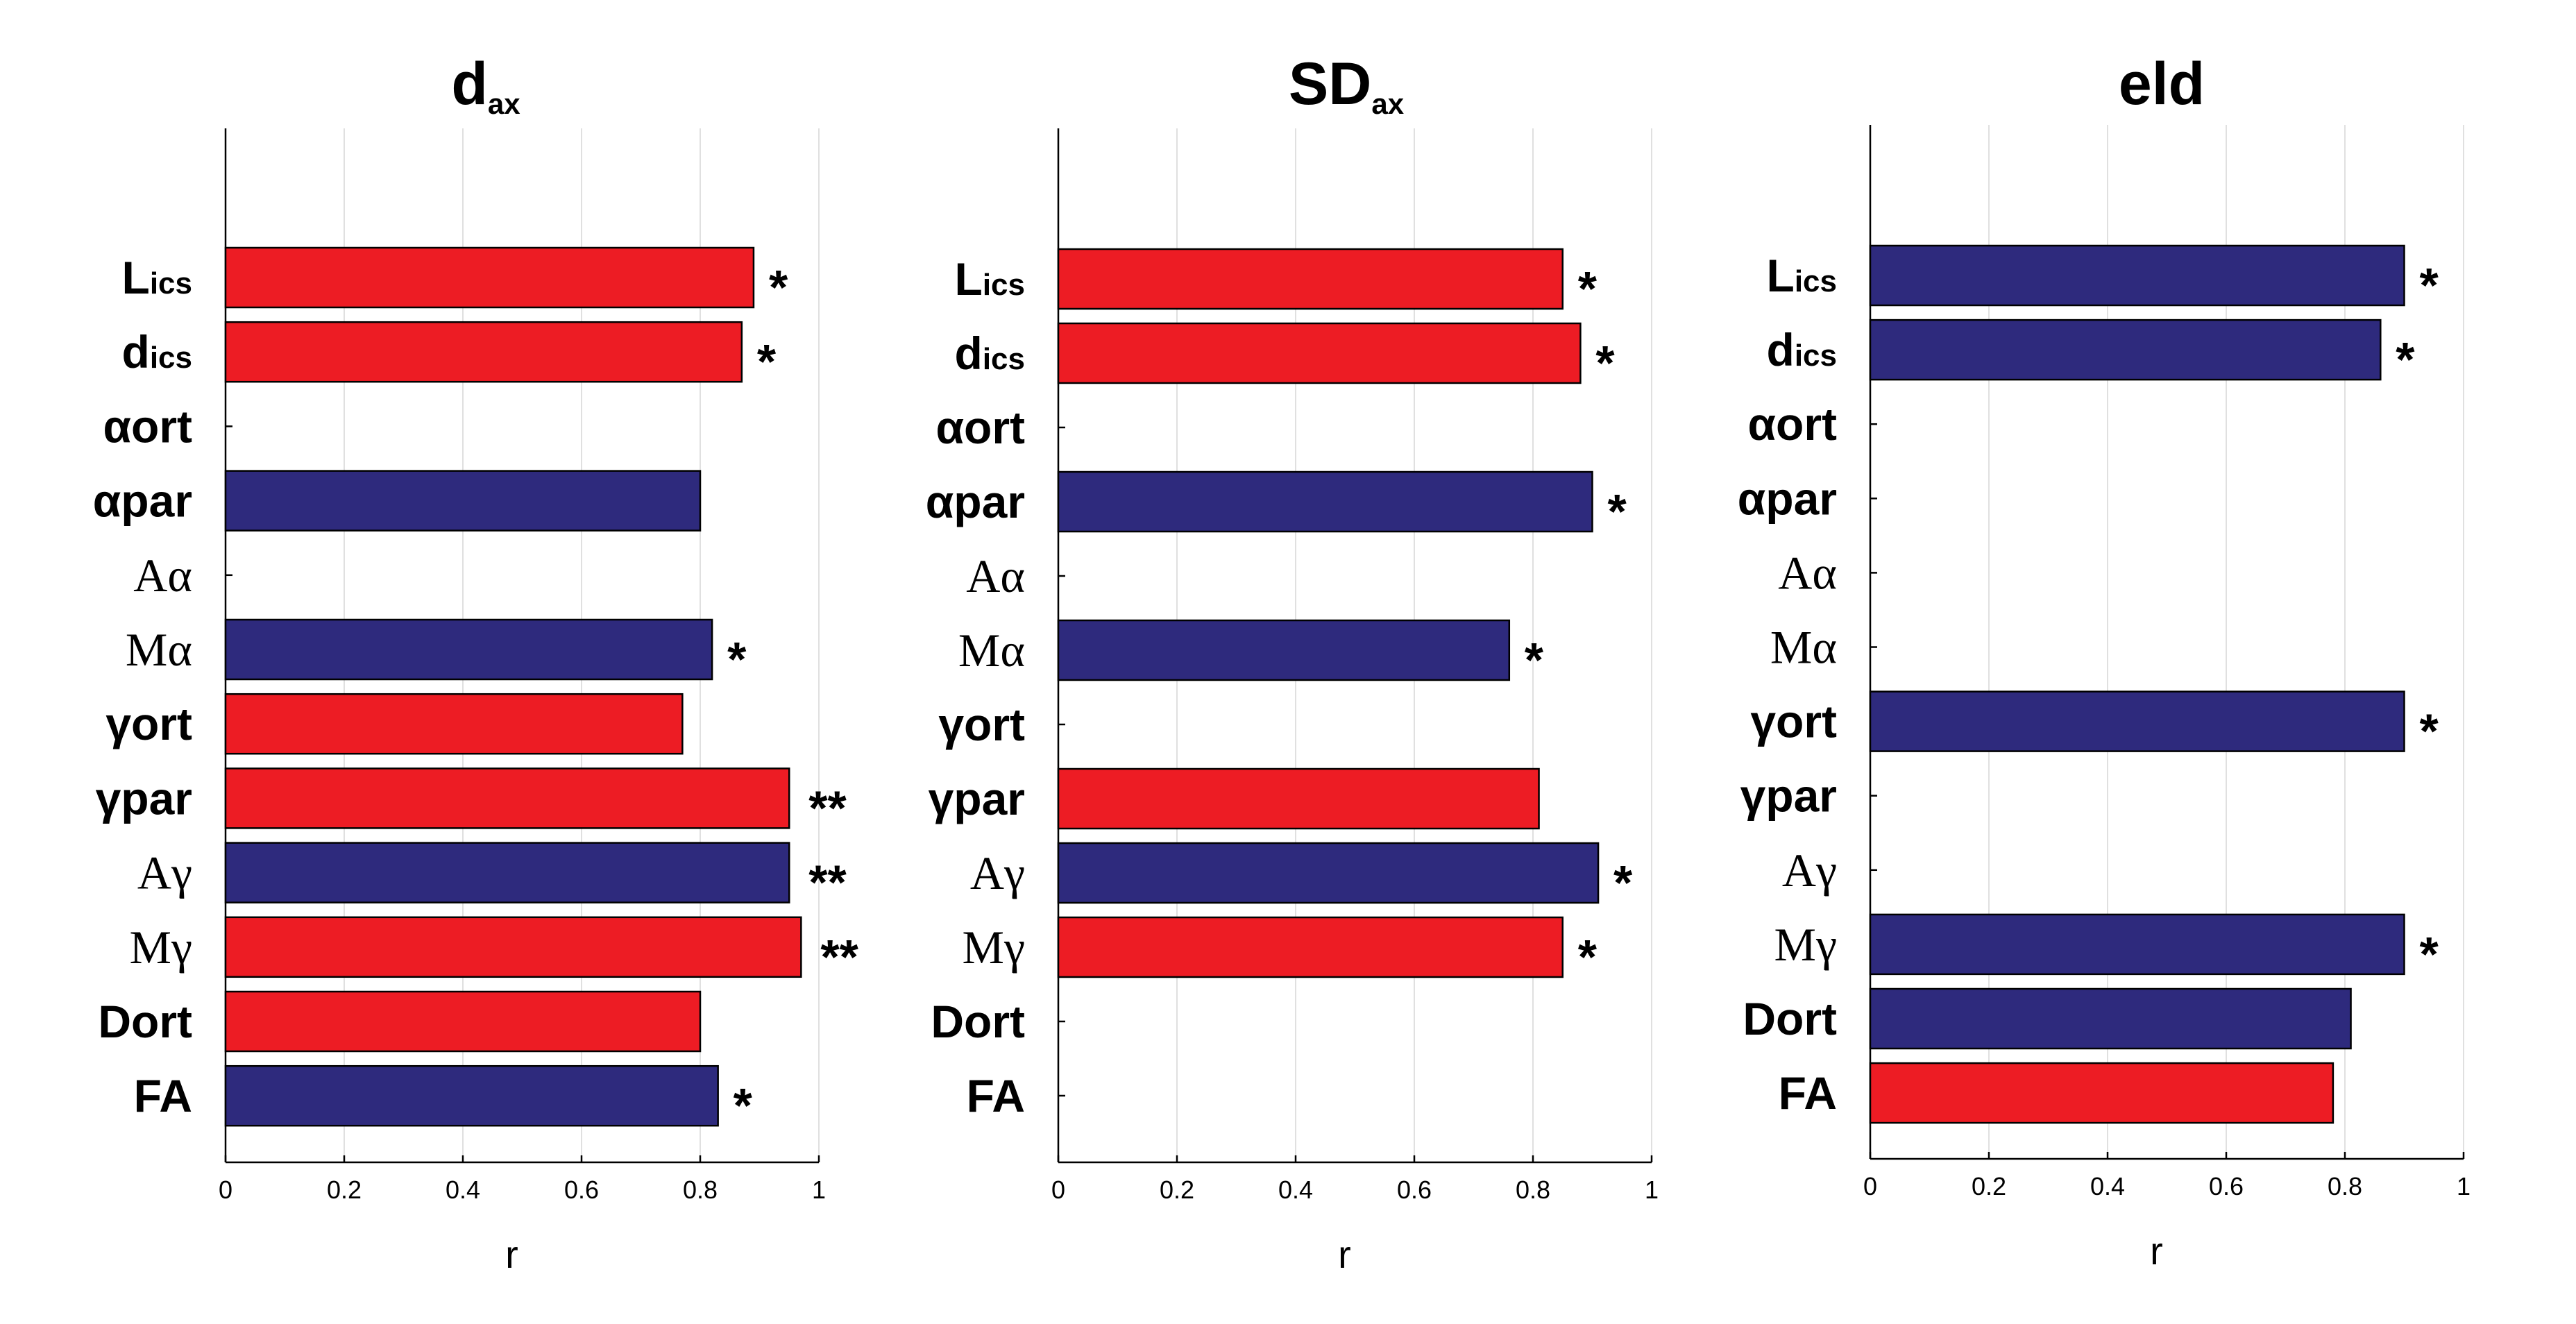 The width and height of the screenshot is (2576, 1324). What do you see at coordinates (1347, 85) in the screenshot?
I see `chart-title: SDax` at bounding box center [1347, 85].